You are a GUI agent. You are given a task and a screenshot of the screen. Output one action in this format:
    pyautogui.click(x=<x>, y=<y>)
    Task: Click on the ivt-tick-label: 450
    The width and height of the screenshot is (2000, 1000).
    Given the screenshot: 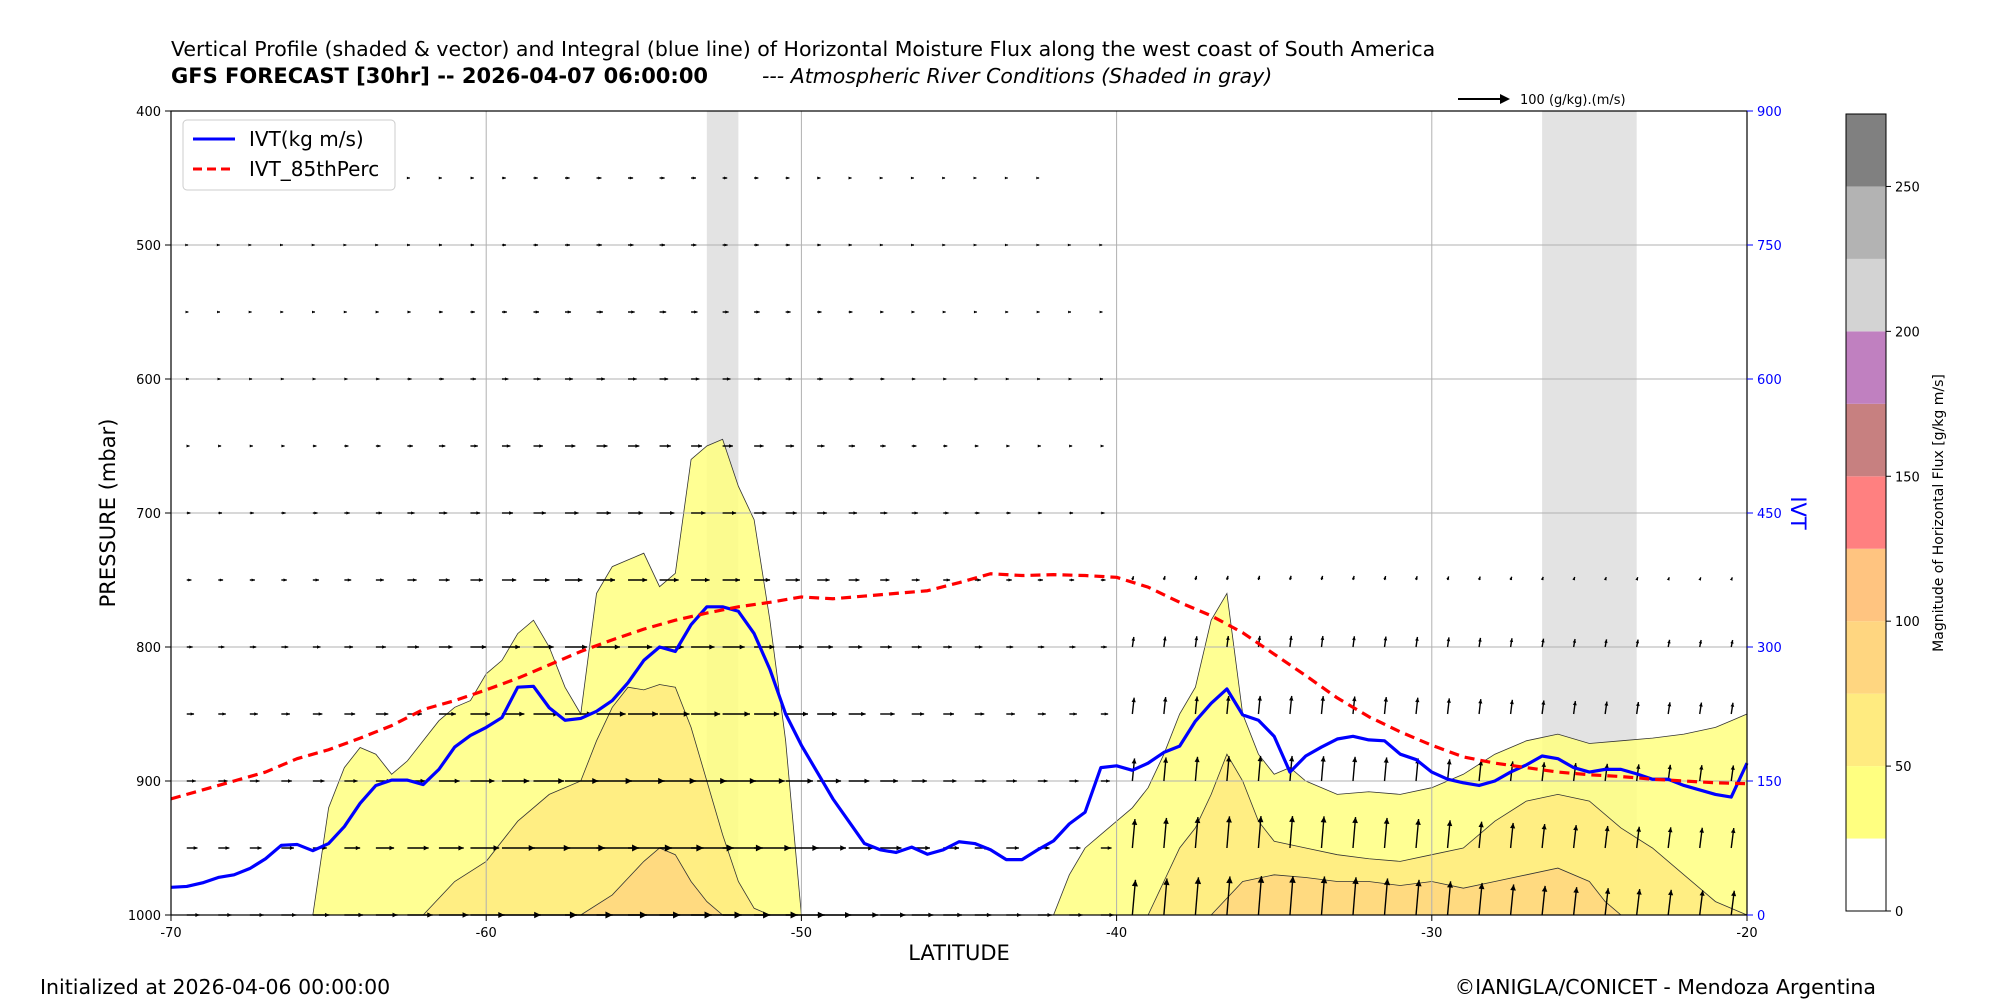 What is the action you would take?
    pyautogui.click(x=1769, y=514)
    